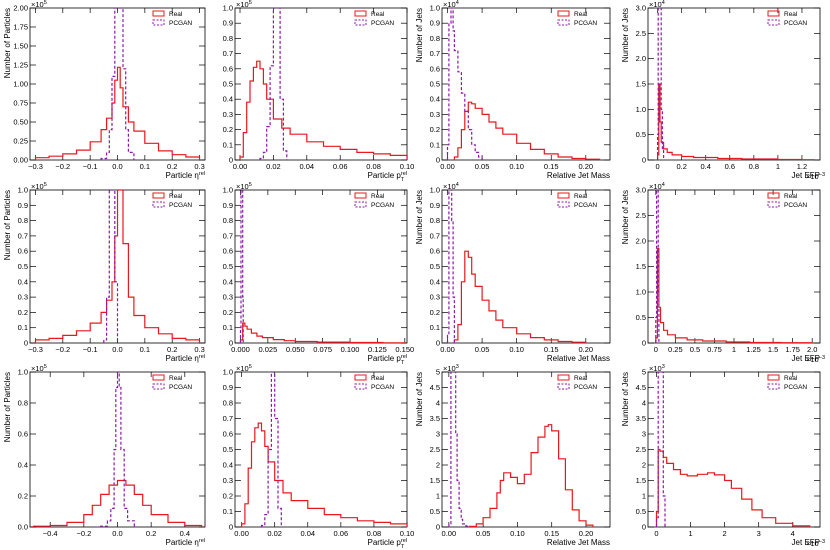 This screenshot has height=550, width=830. Describe the element at coordinates (244, 368) in the screenshot. I see `y-exponent: ×105` at that location.